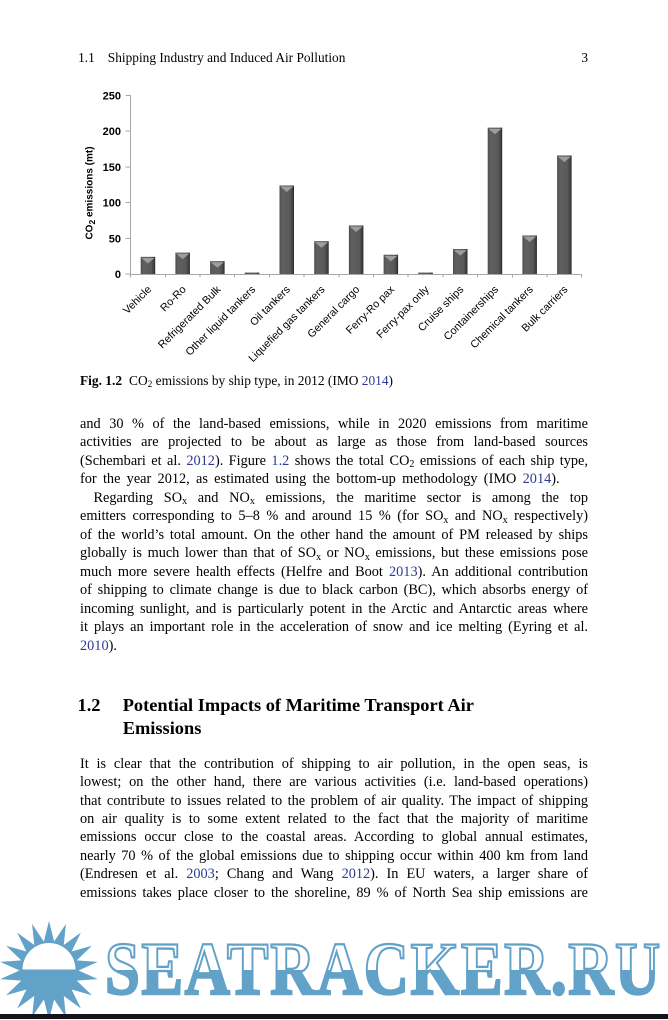 Image resolution: width=668 pixels, height=1020 pixels. I want to click on svg-text: Ro-Ro, so click(173, 299).